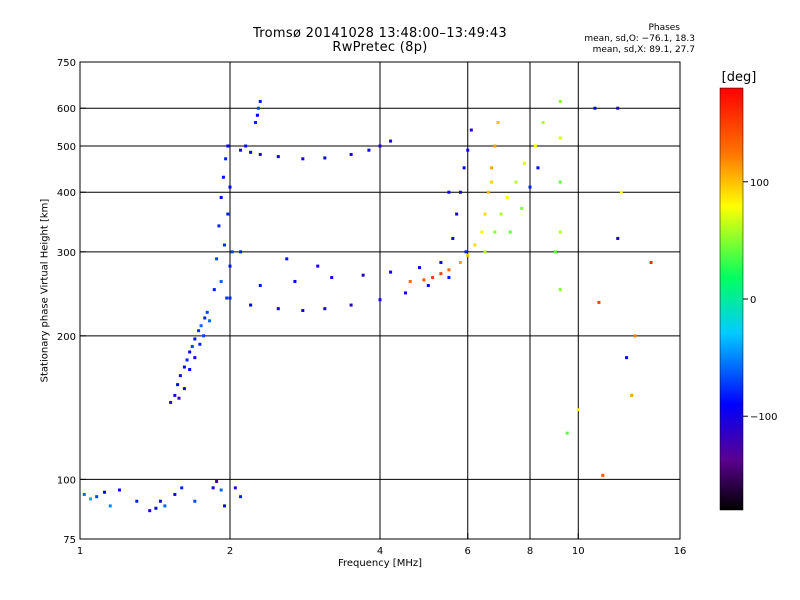  Describe the element at coordinates (578, 551) in the screenshot. I see `x-tick-label: 10` at that location.